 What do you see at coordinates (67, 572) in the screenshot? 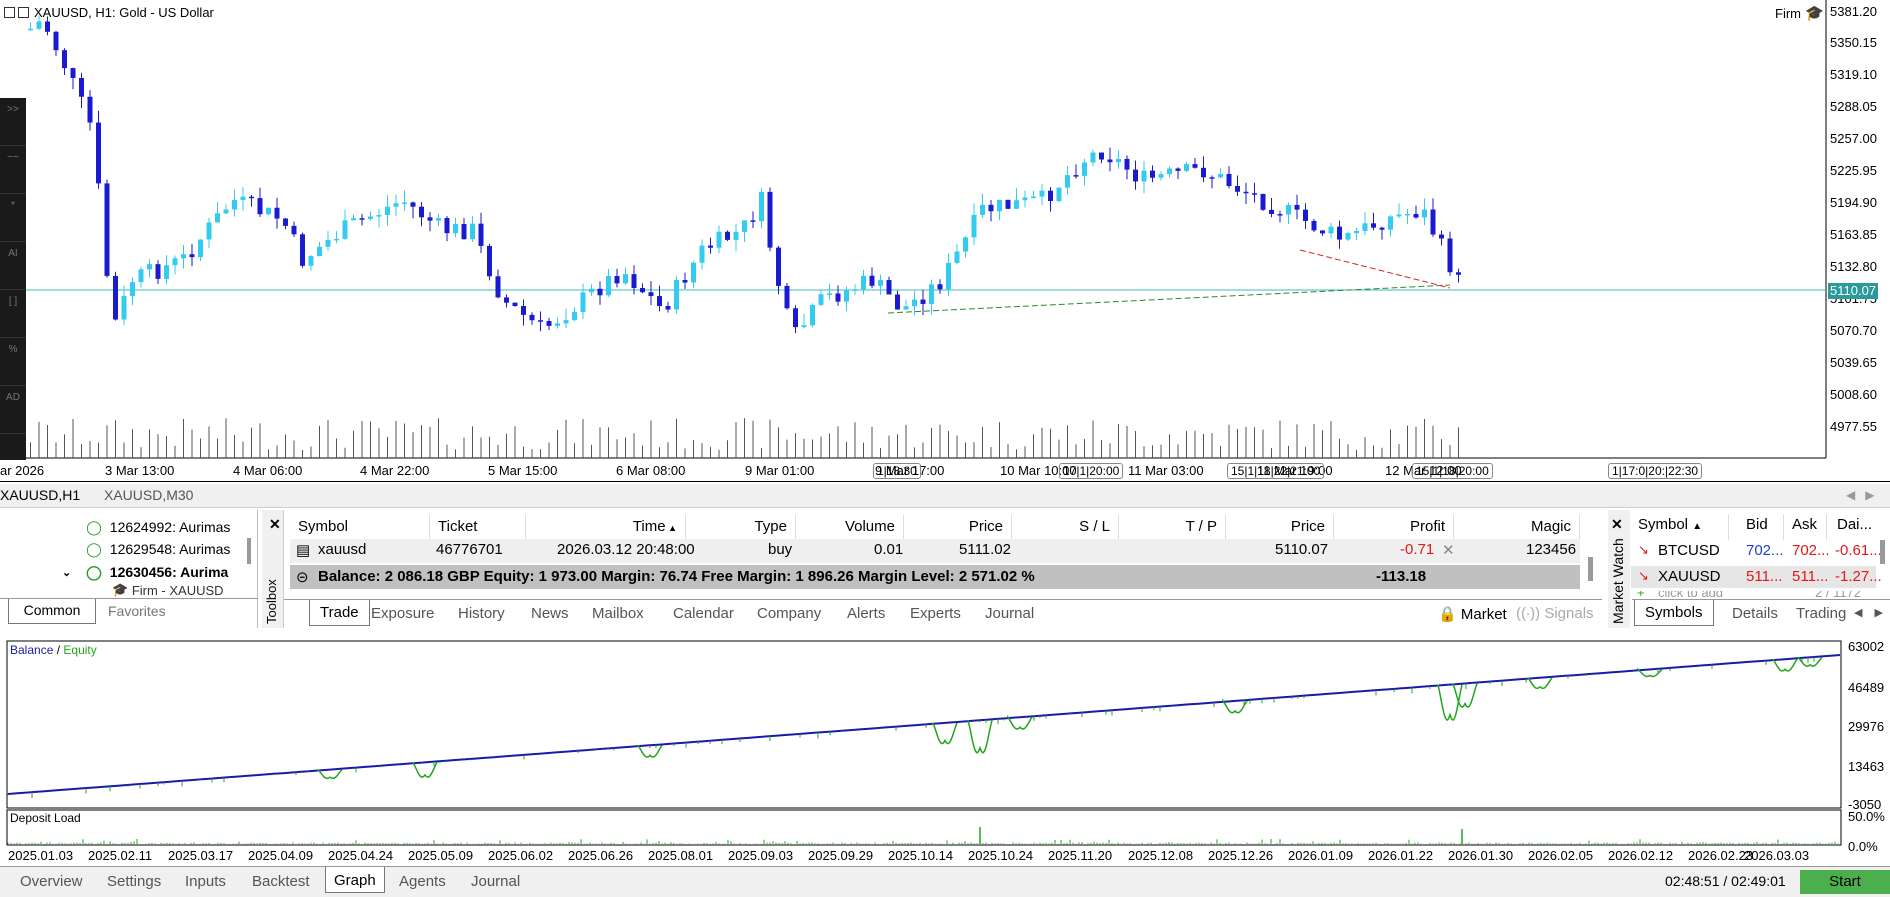
I see `chevron-down-icon: ⌄` at bounding box center [67, 572].